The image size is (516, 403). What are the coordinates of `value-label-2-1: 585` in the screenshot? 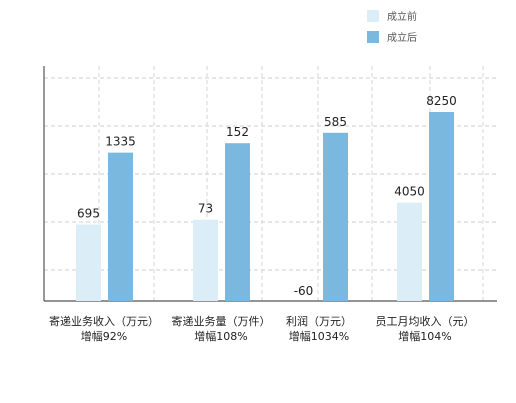 It's located at (335, 122).